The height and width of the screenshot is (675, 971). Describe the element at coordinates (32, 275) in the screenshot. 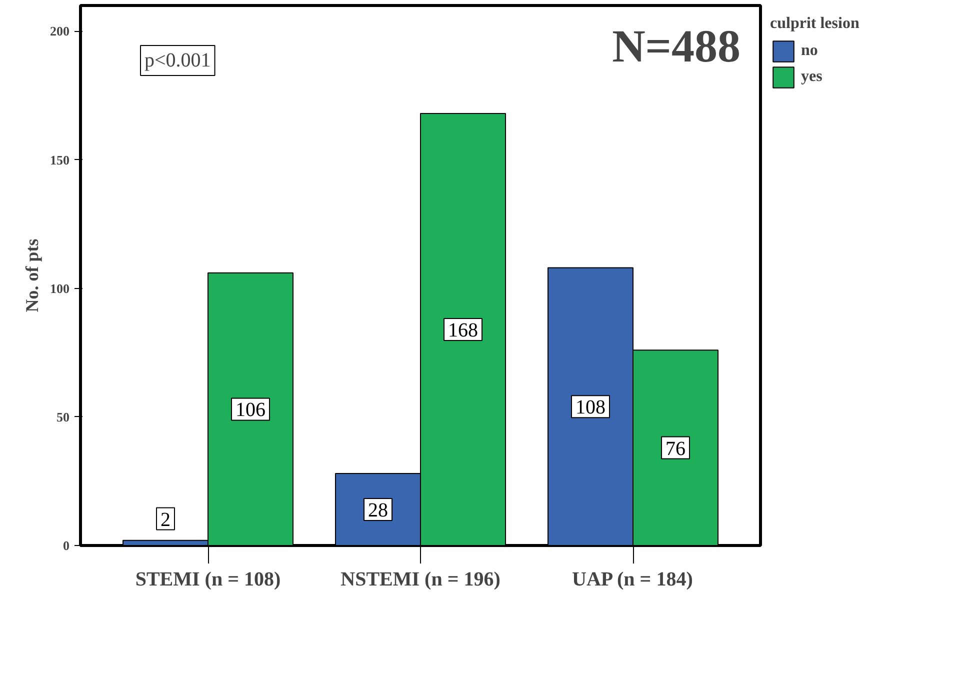

I see `y-axis-title: No. of pts` at that location.